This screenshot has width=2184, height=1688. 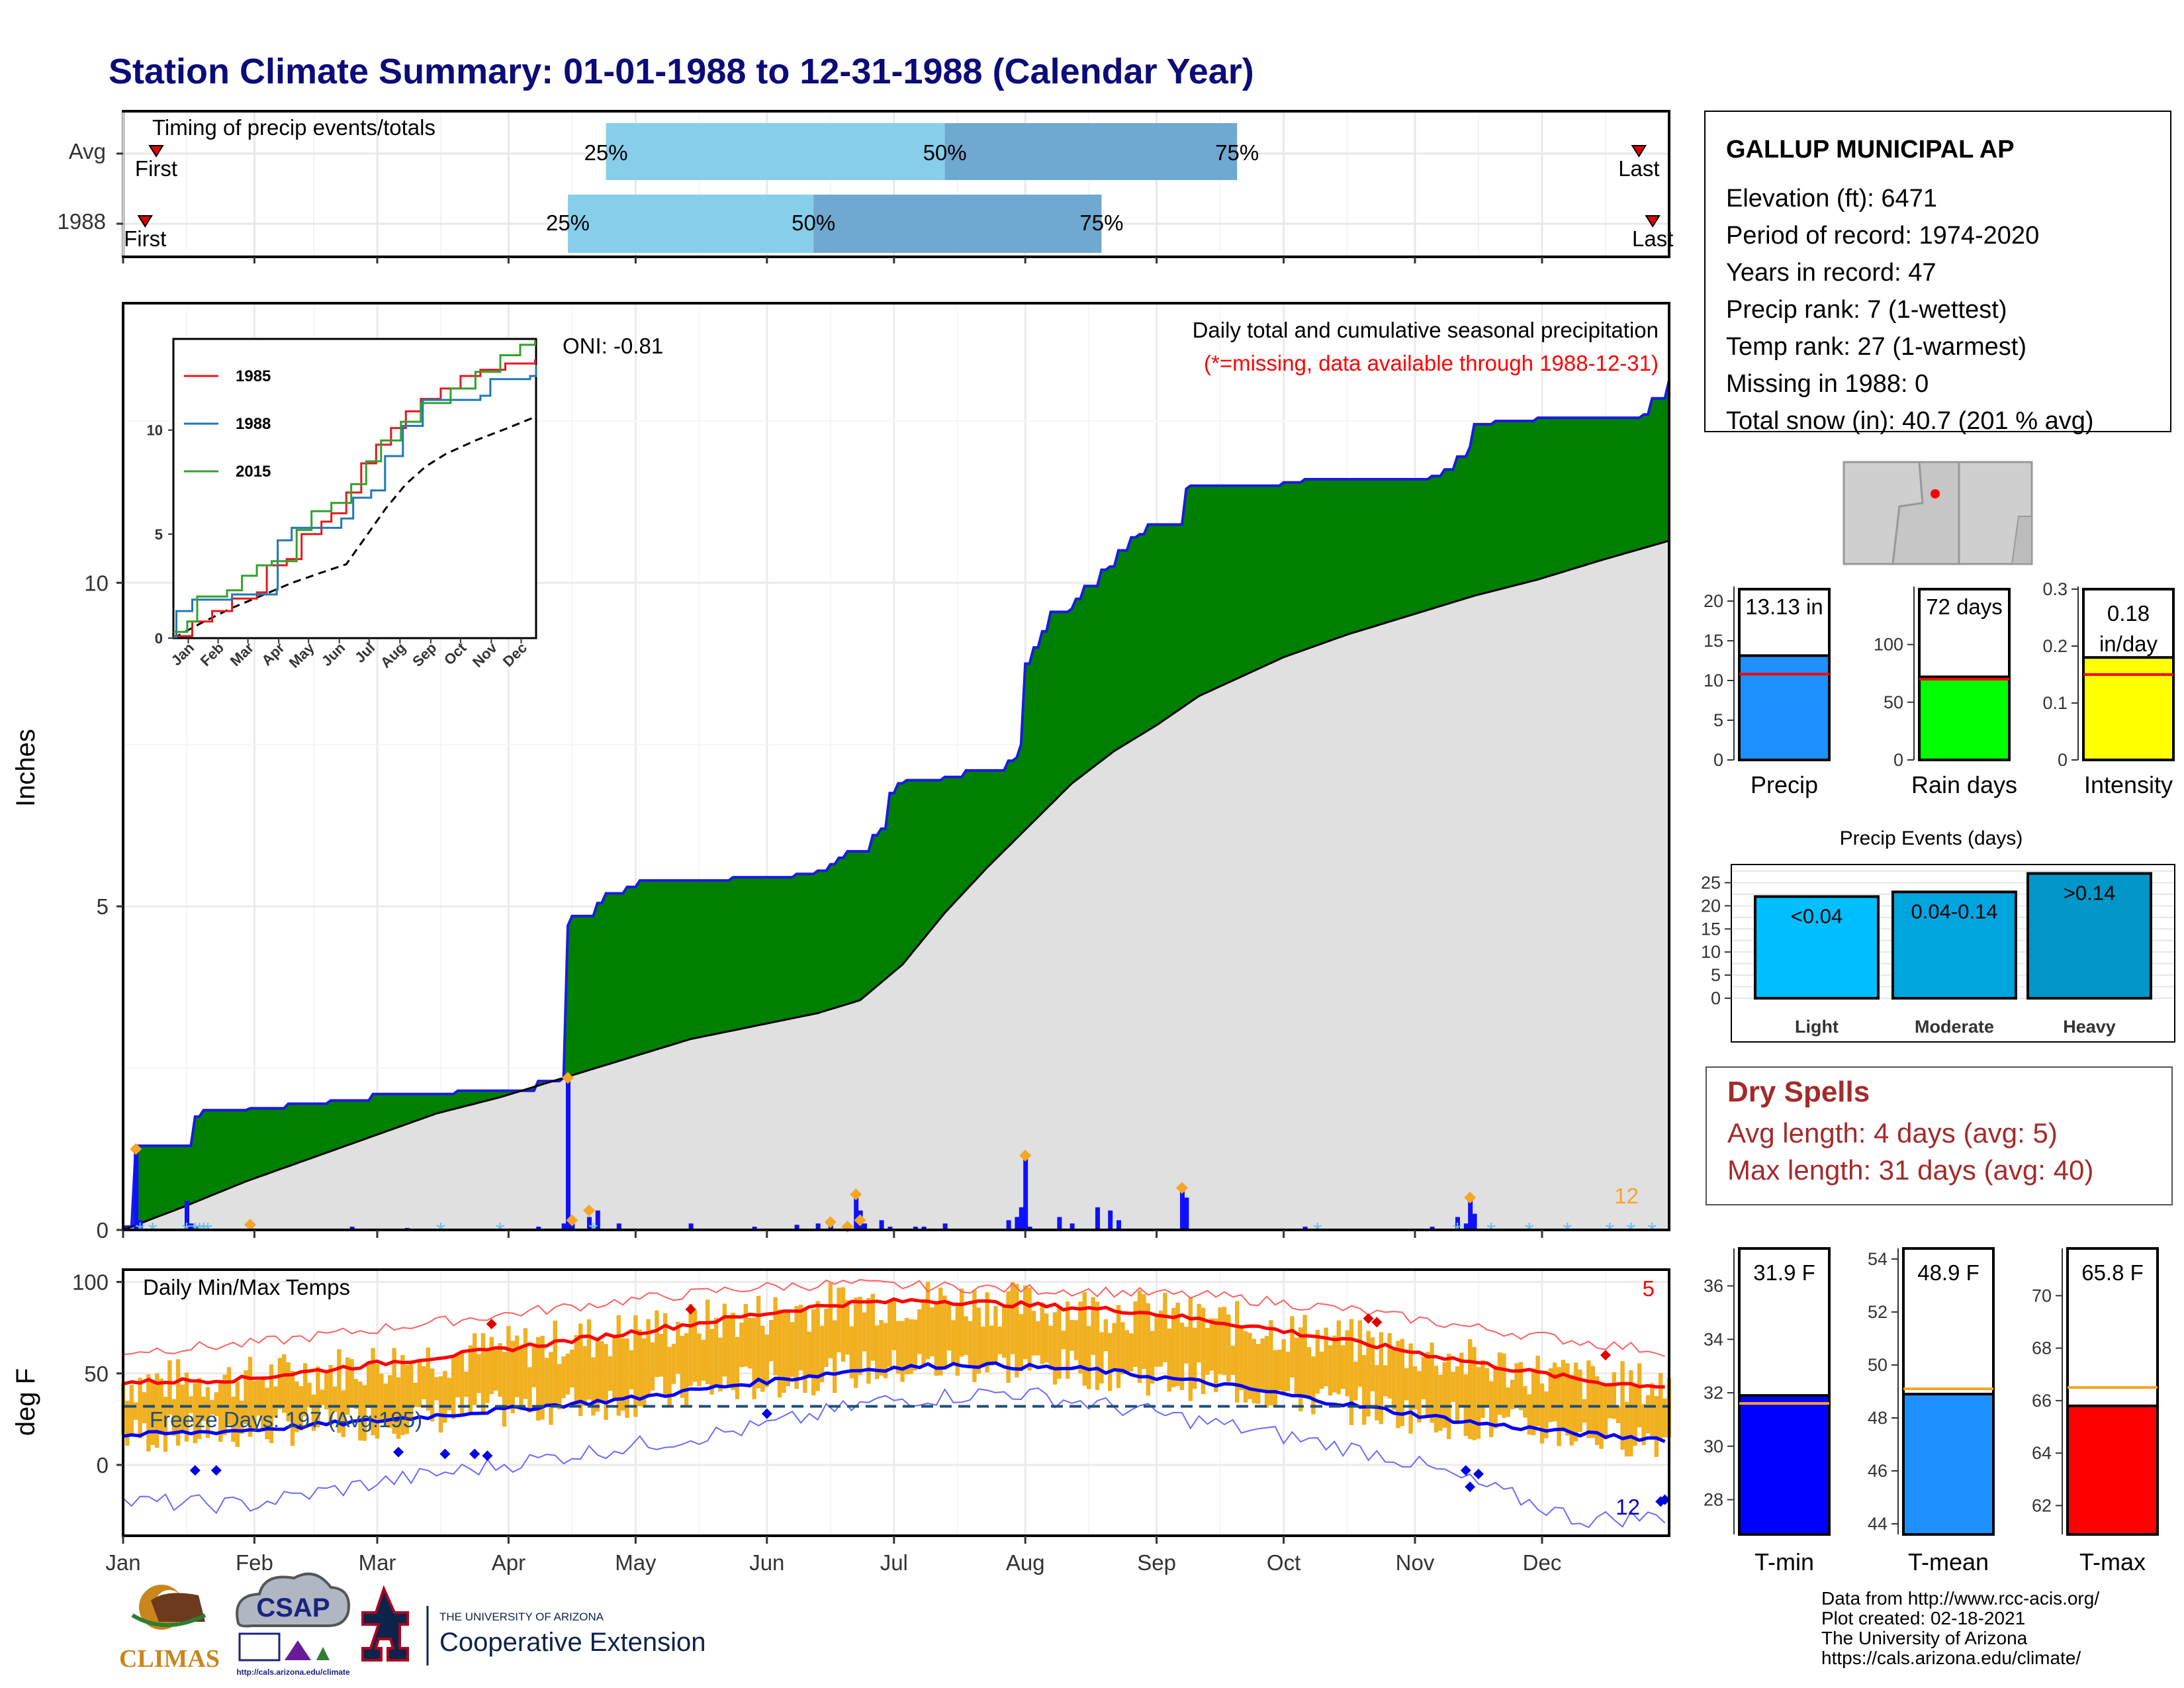 I want to click on station-info-line: Precip rank: 7 (1-wettest), so click(x=1866, y=310).